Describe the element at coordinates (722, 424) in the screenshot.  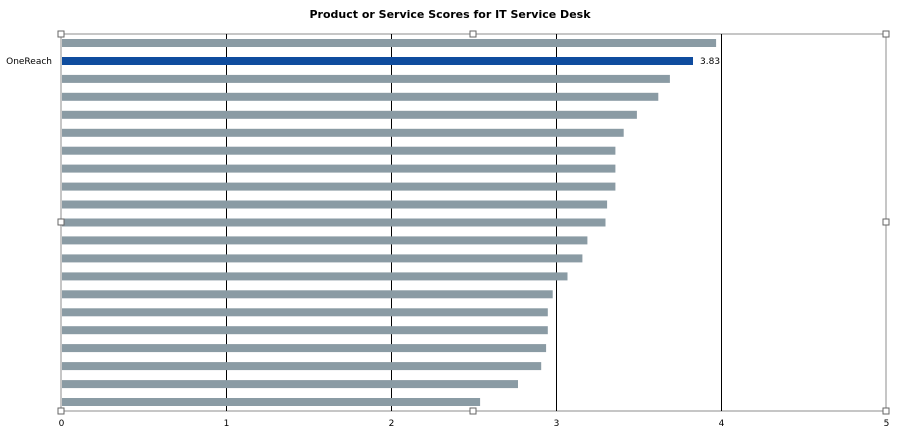
I see `x-tick-label-4: 4` at that location.